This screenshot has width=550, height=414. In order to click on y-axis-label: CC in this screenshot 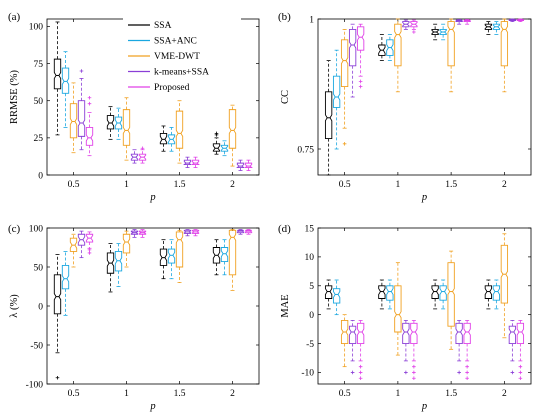, I will do `click(285, 97)`.